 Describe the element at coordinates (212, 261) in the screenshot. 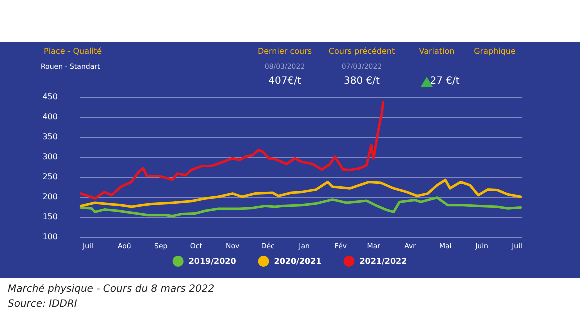

I see `legend-label: 2019/2020` at that location.